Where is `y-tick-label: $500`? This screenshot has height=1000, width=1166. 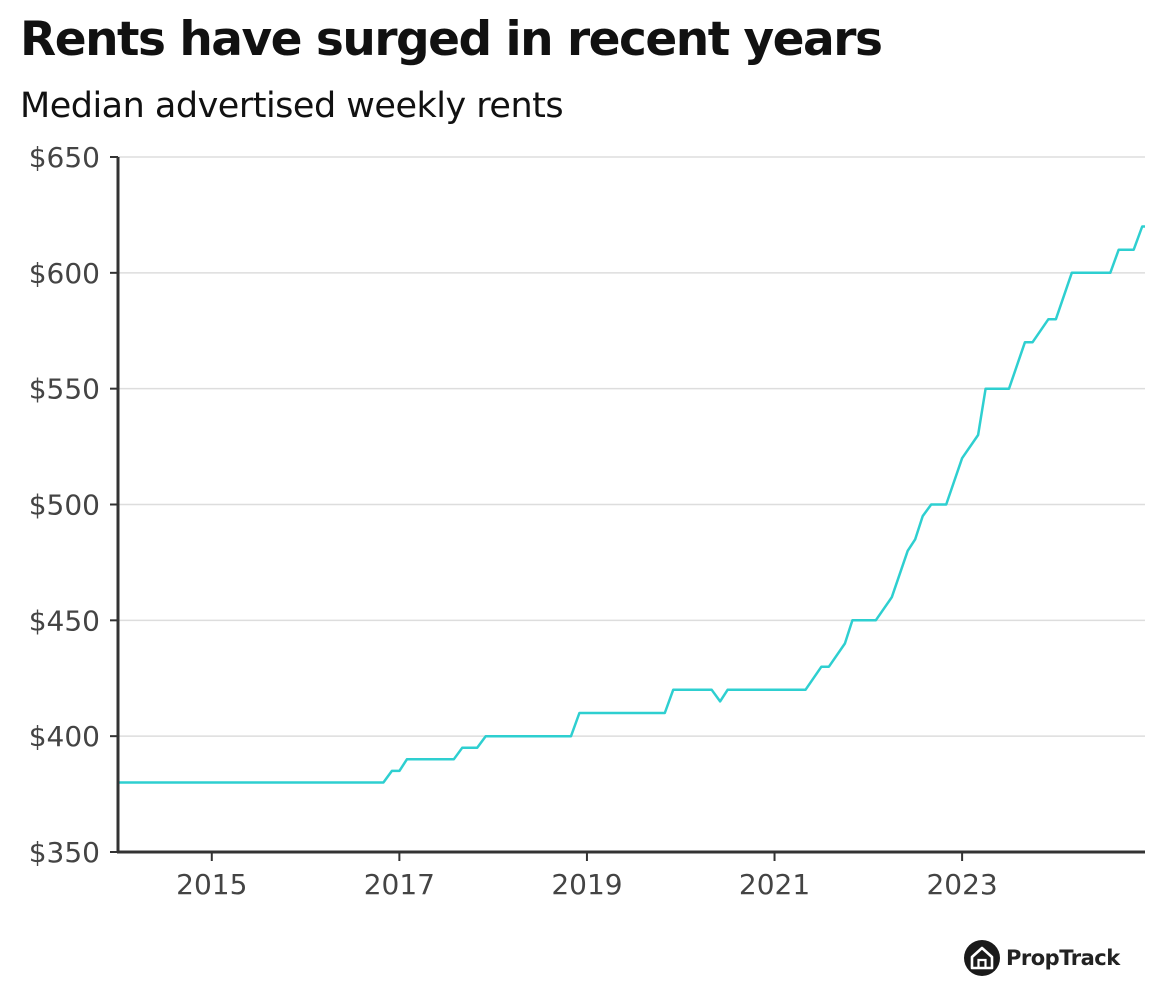 y-tick-label: $500 is located at coordinates (64, 505).